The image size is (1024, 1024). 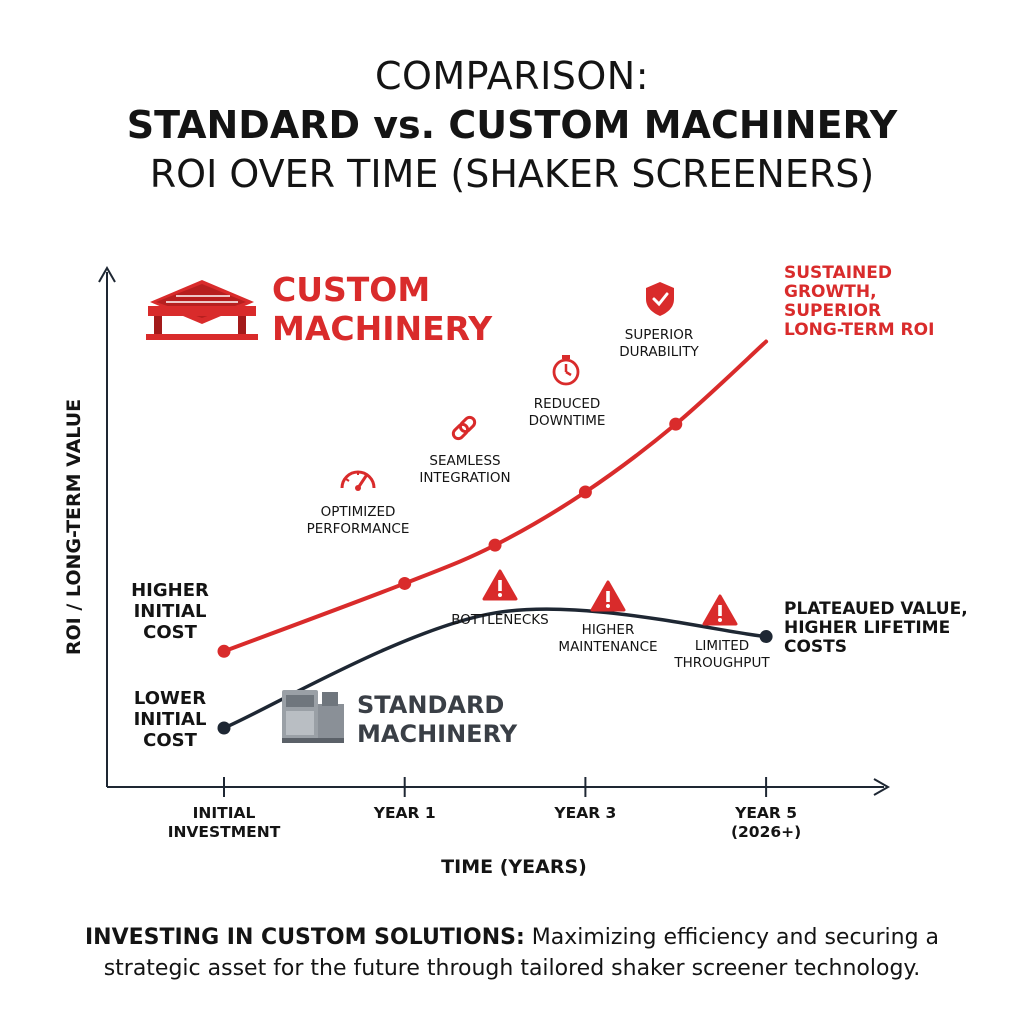 I want to click on standard-start-label: LOWER INITIAL COST, so click(x=170, y=719).